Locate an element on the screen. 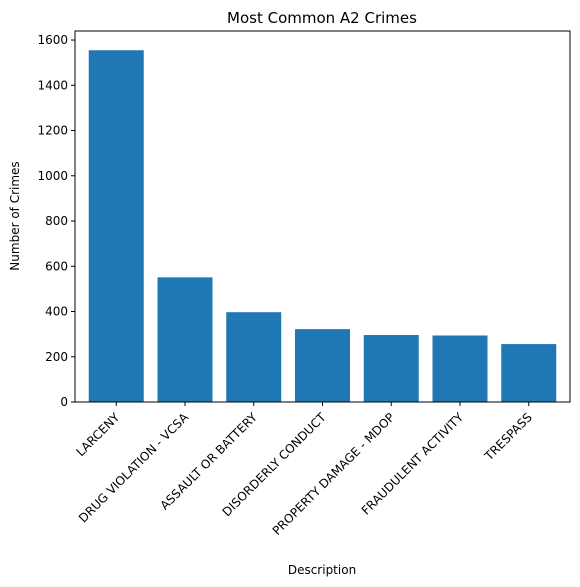 Image resolution: width=580 pixels, height=587 pixels. y-tick-label: 800 is located at coordinates (56, 221).